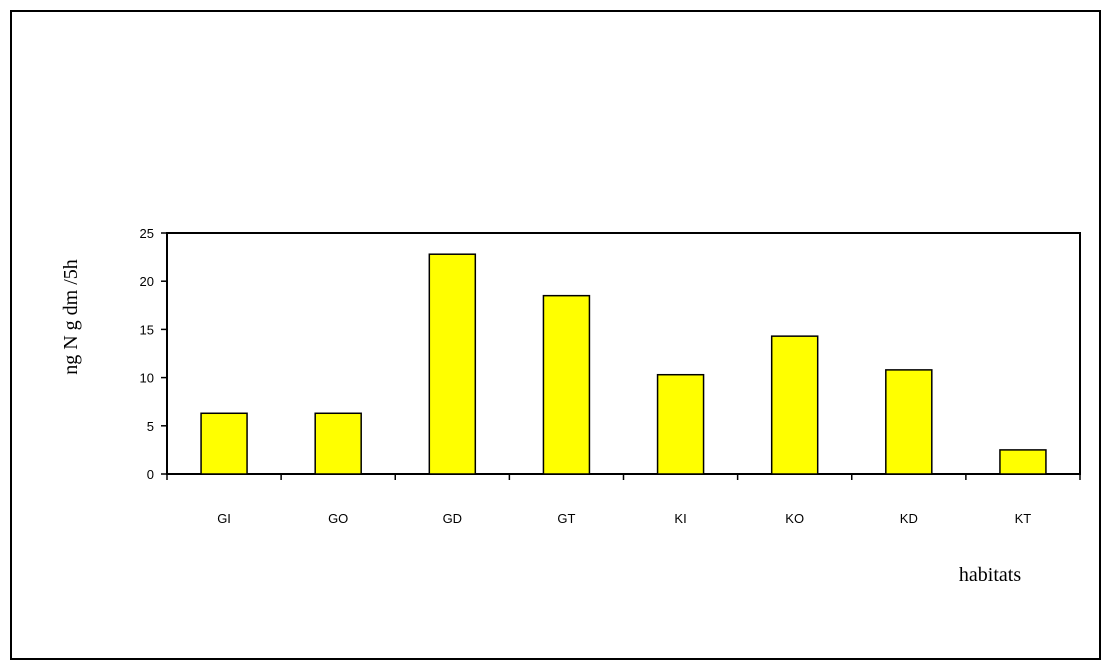 The height and width of the screenshot is (660, 1107). What do you see at coordinates (909, 518) in the screenshot?
I see `x-tick-label: KD` at bounding box center [909, 518].